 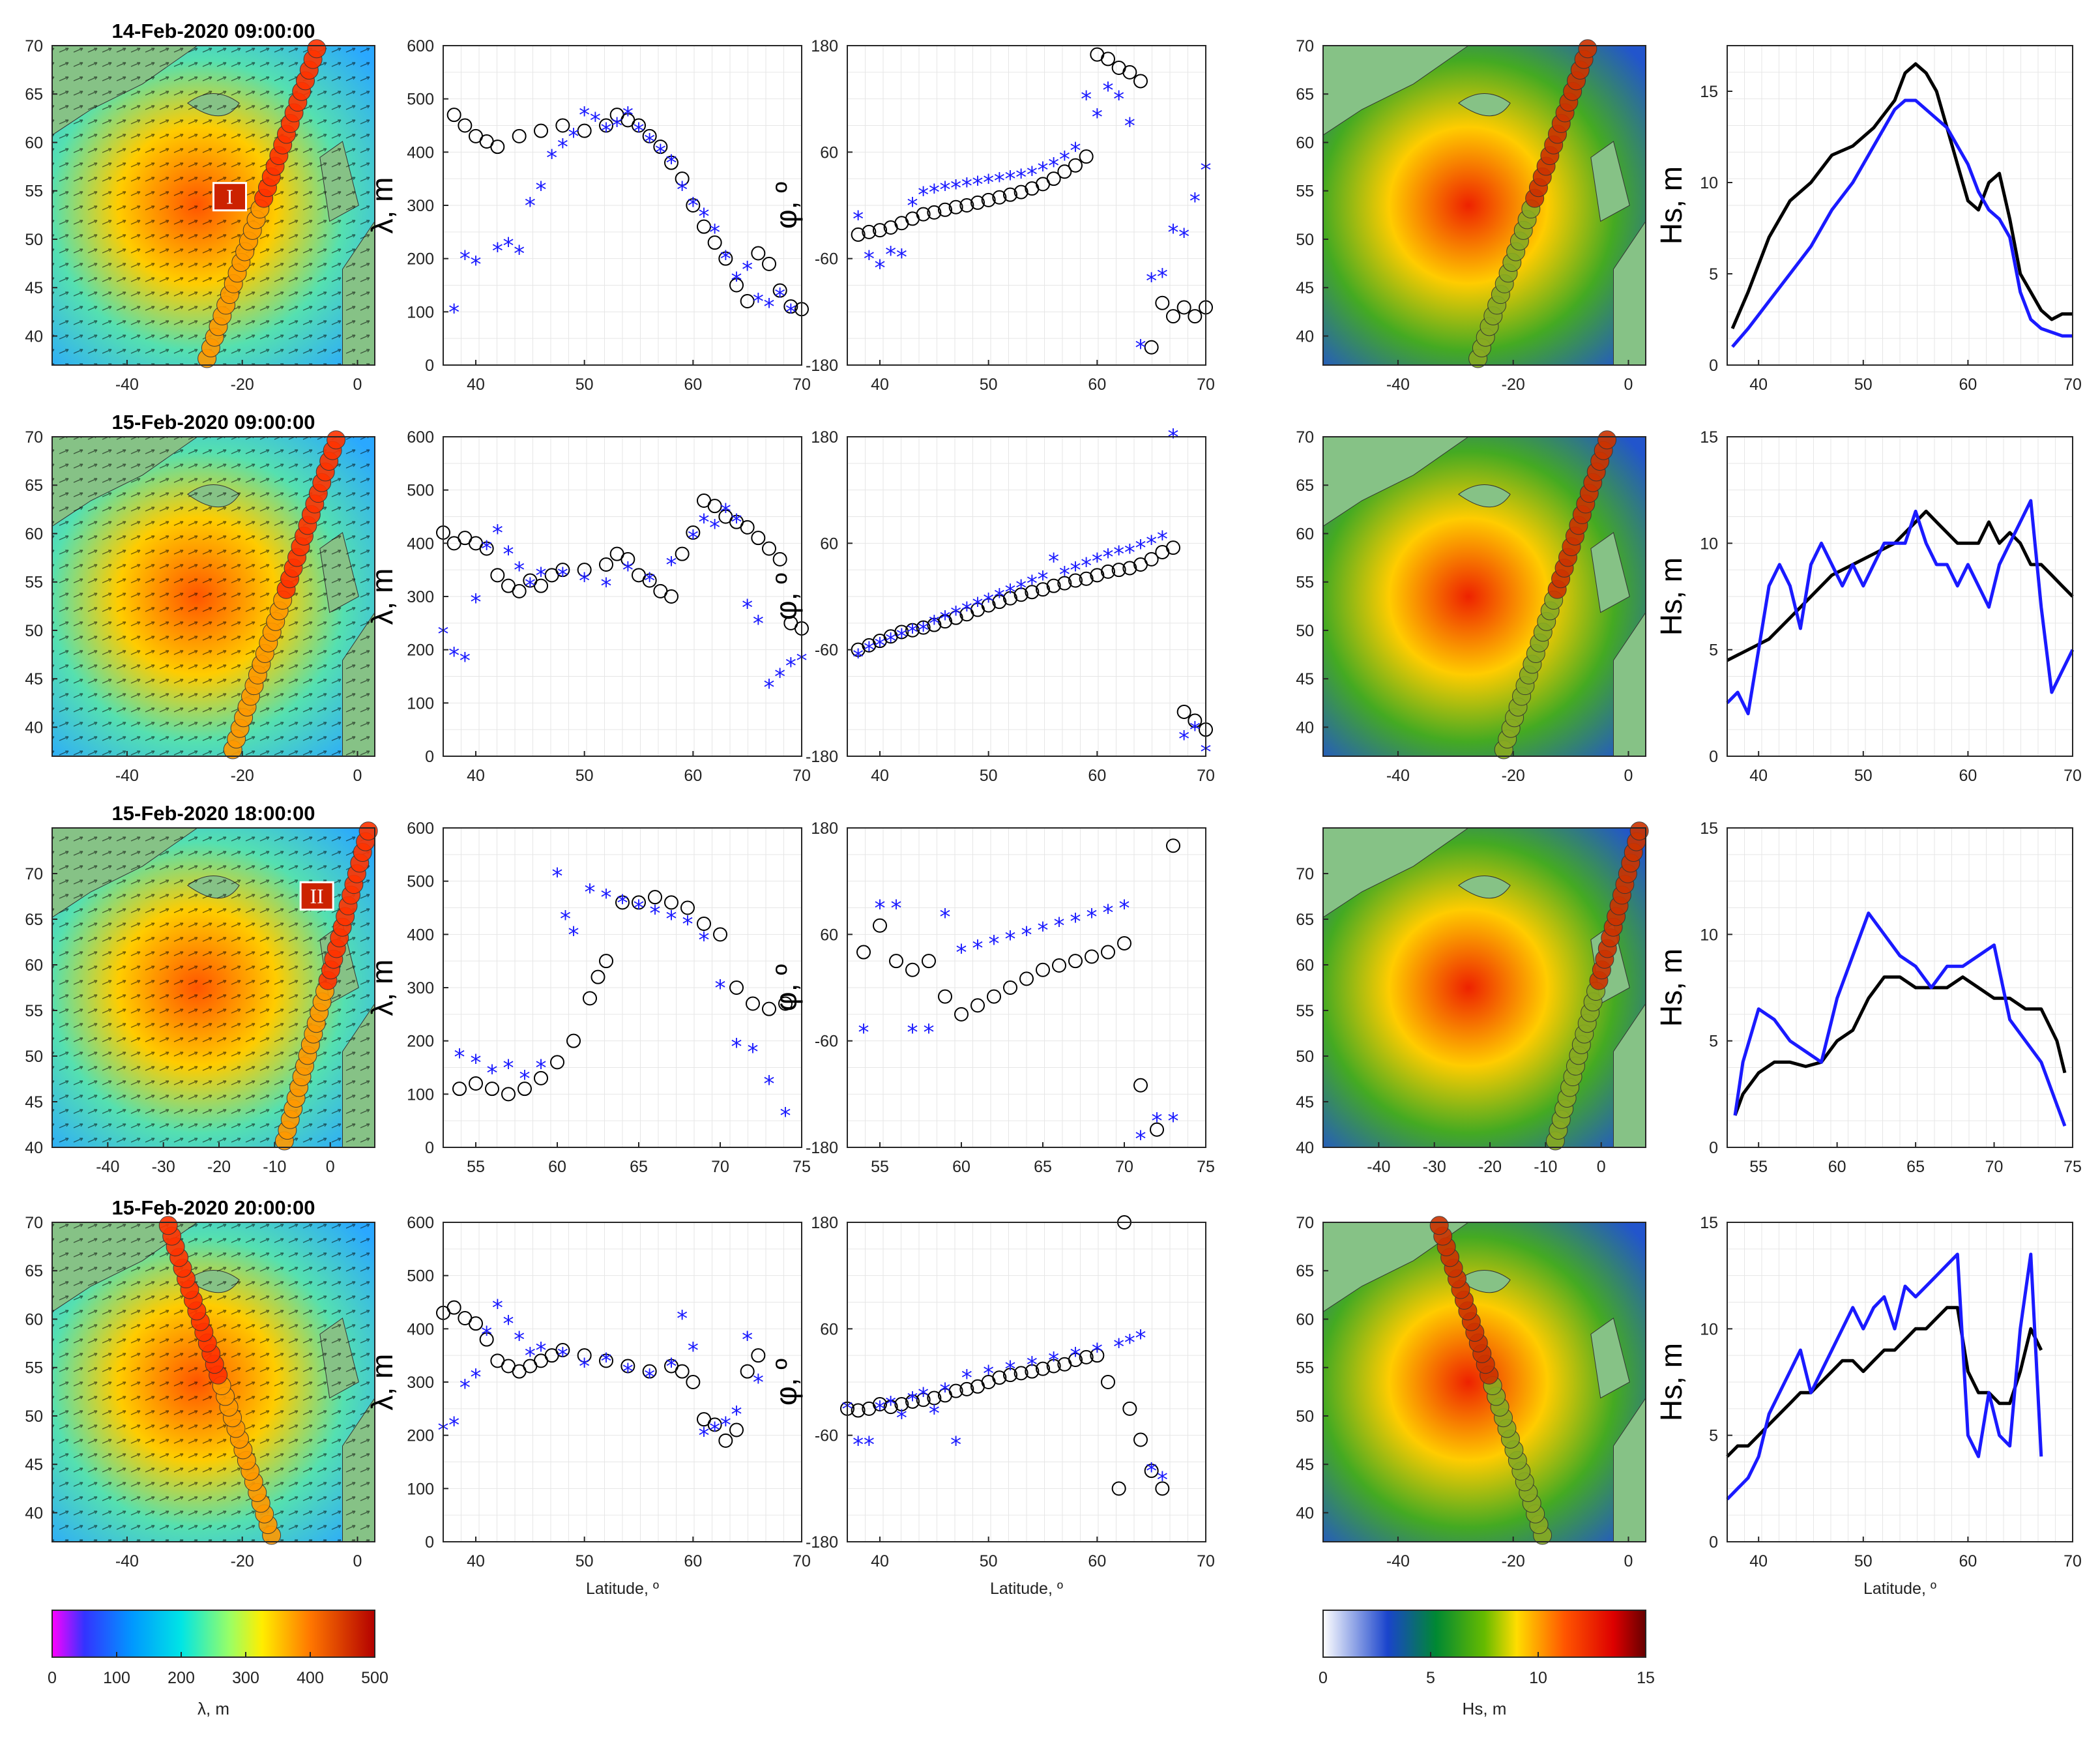 I want to click on x-tick-label: 75, so click(x=802, y=1167).